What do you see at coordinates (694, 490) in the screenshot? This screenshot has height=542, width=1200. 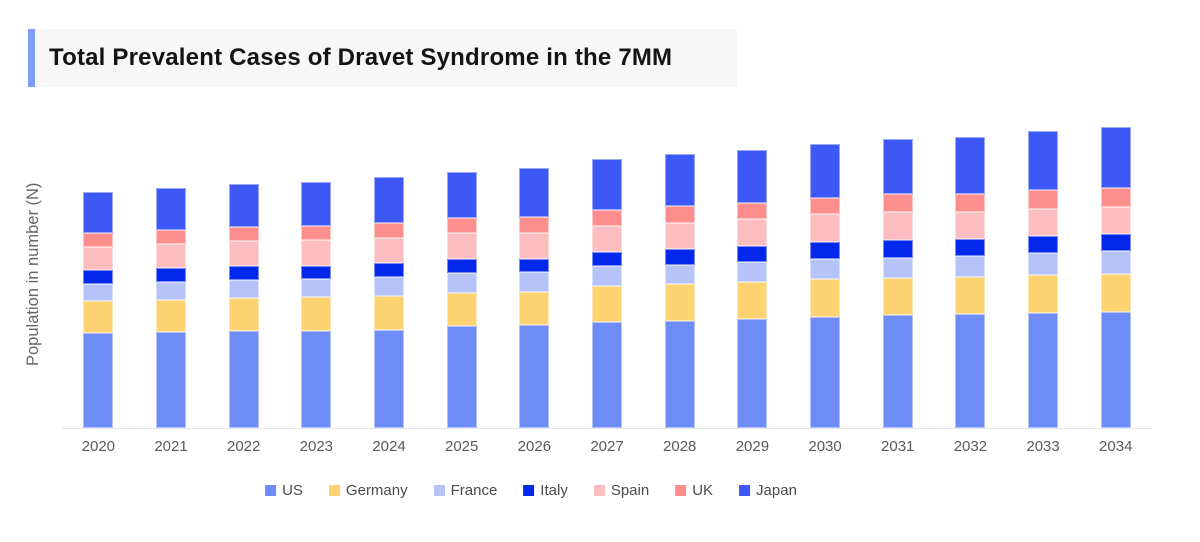 I see `legend-item-uk: UK` at bounding box center [694, 490].